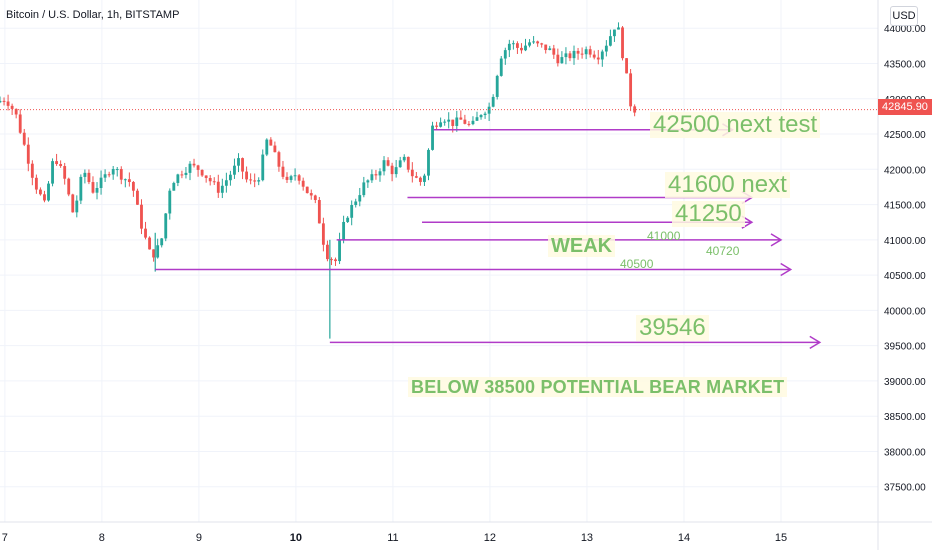 This screenshot has height=550, width=932. I want to click on y-tick-label: 40500.00, so click(905, 276).